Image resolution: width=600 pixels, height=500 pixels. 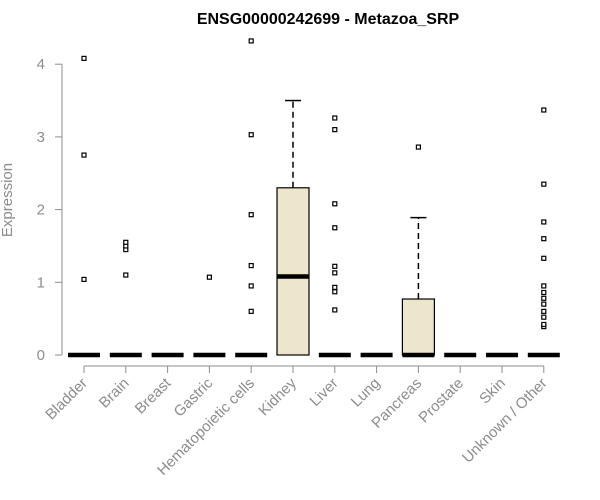 I want to click on y-tick-label: 1, so click(x=41, y=282).